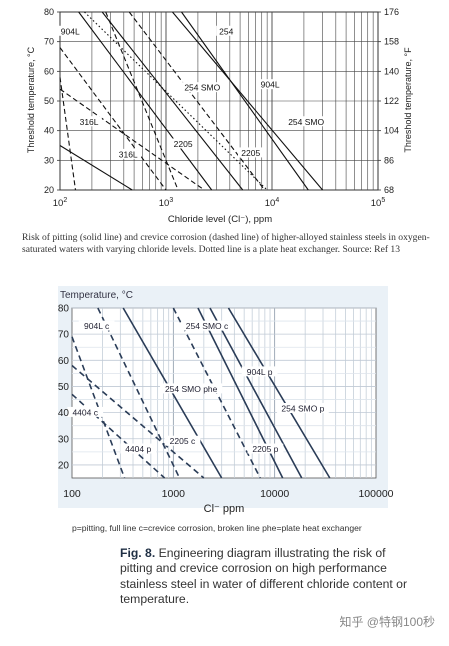 Image resolution: width=449 pixels, height=646 pixels. Describe the element at coordinates (138, 553) in the screenshot. I see `figure-label: Fig. 8.` at that location.